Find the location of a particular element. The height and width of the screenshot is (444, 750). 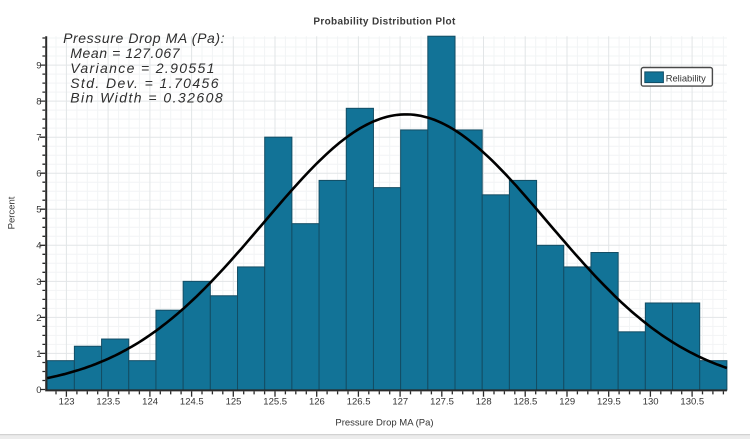

svg-text: 126 is located at coordinates (317, 401).